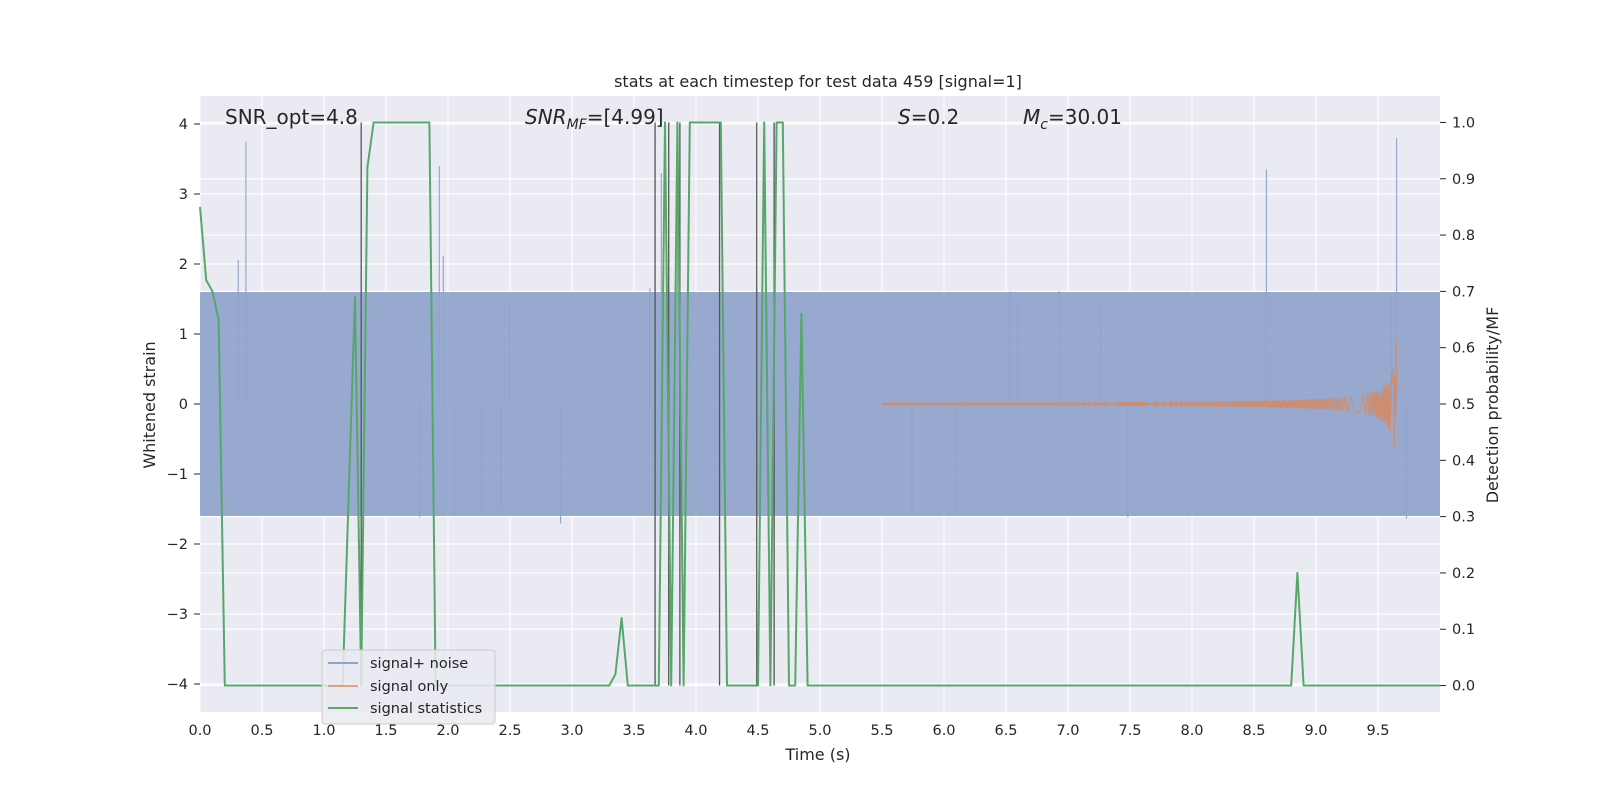 Image resolution: width=1600 pixels, height=800 pixels. Describe the element at coordinates (904, 117) in the screenshot. I see `annotation-s-name: S` at that location.